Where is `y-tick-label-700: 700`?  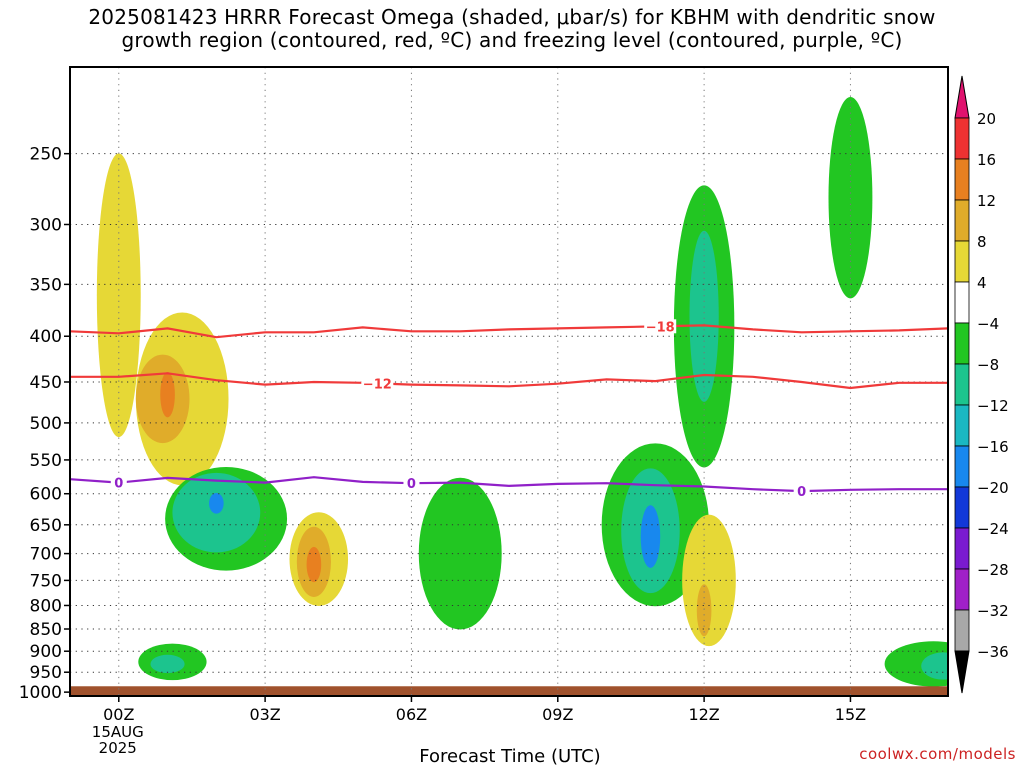 y-tick-label-700: 700 is located at coordinates (46, 555).